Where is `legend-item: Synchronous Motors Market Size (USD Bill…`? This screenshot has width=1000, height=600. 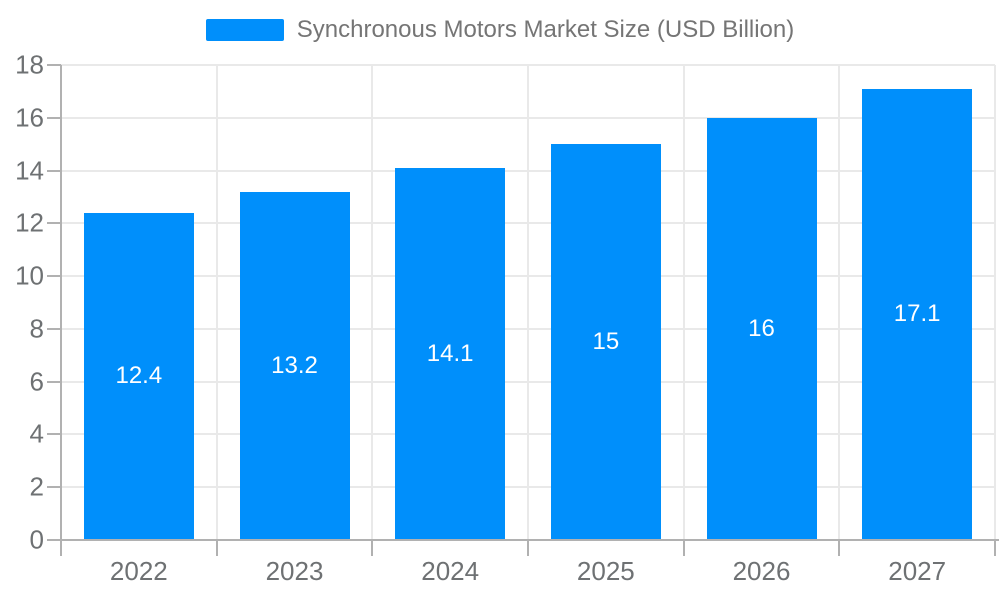 legend-item: Synchronous Motors Market Size (USD Bill… is located at coordinates (500, 30).